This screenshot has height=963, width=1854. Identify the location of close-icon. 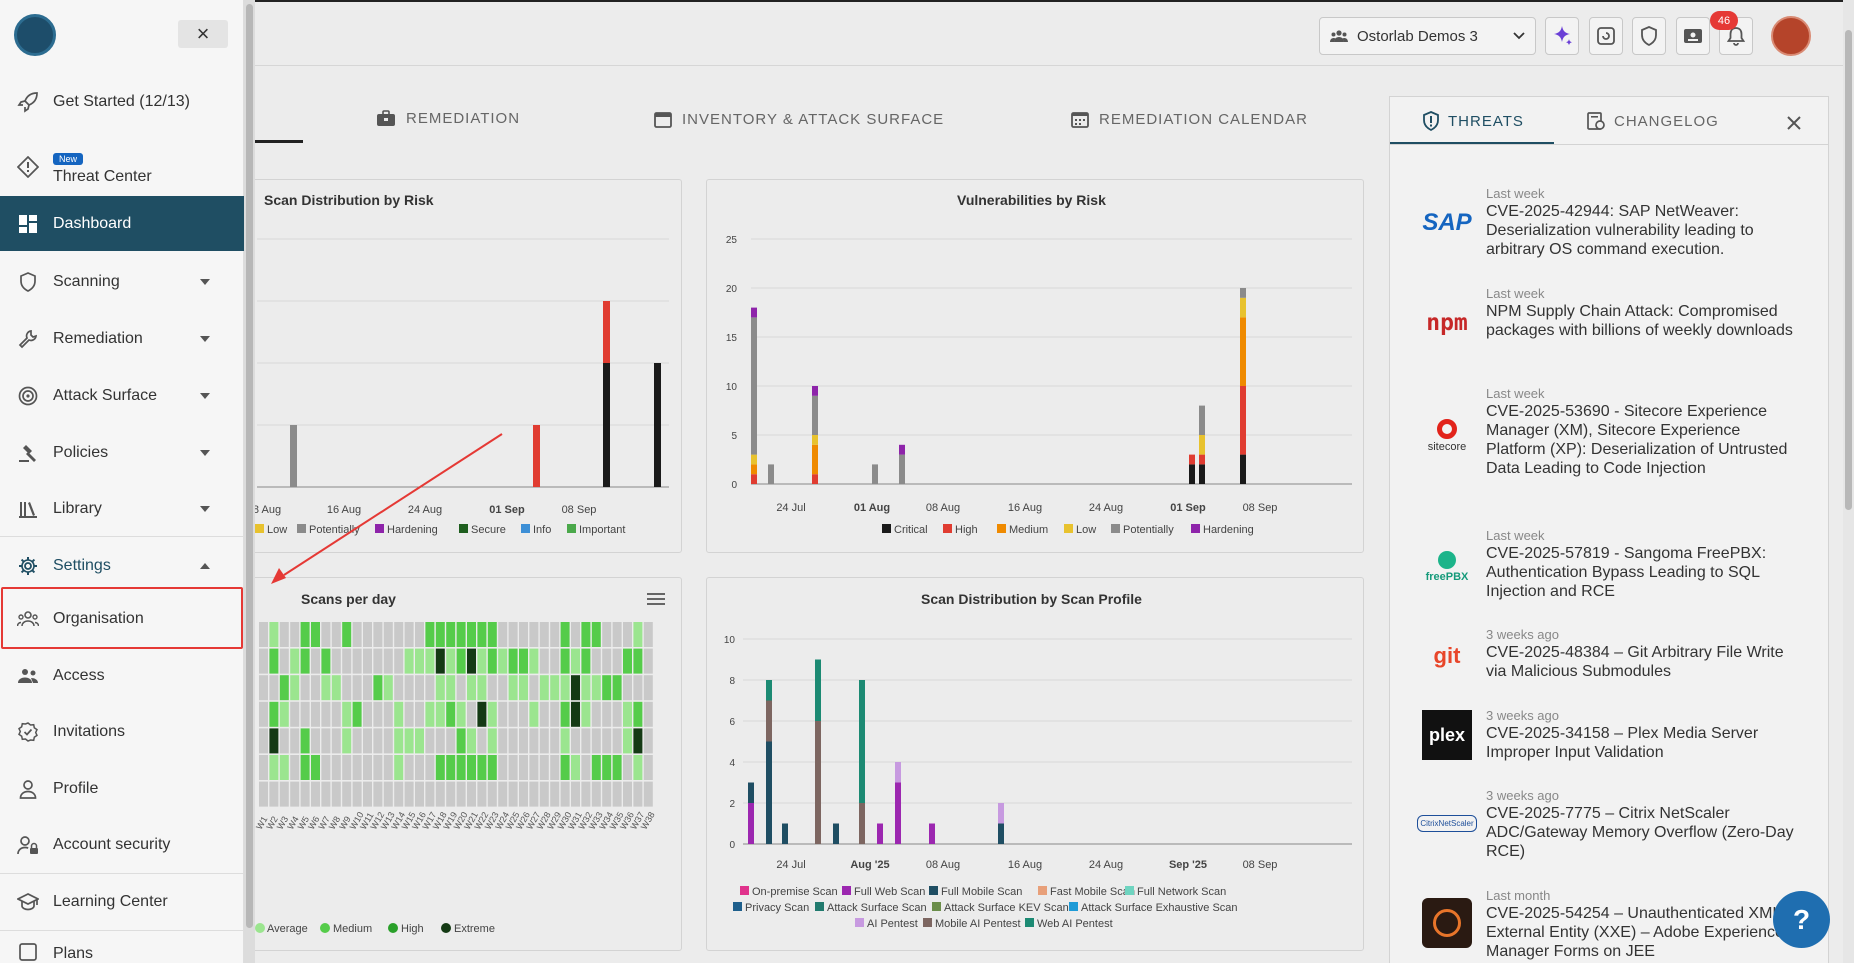
(1794, 123).